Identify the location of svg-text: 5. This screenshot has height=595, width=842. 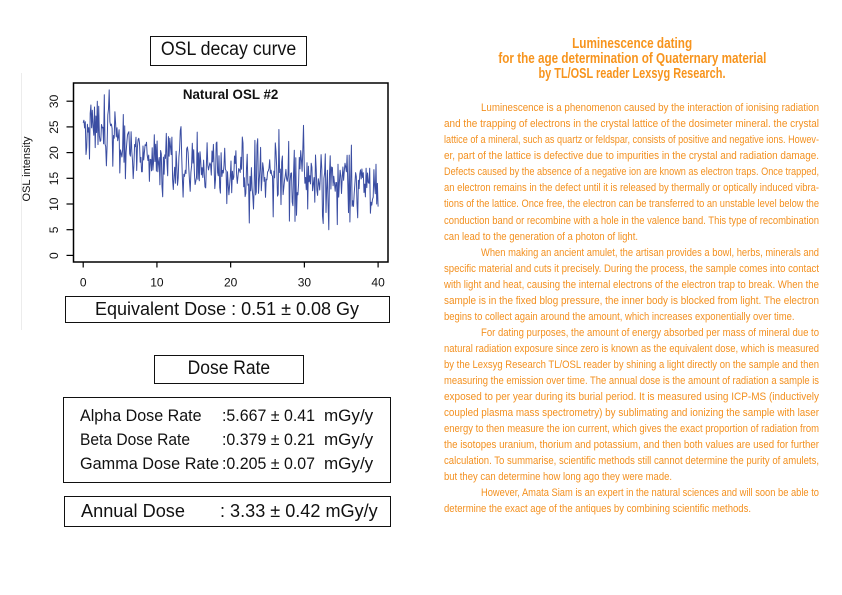
(54, 229).